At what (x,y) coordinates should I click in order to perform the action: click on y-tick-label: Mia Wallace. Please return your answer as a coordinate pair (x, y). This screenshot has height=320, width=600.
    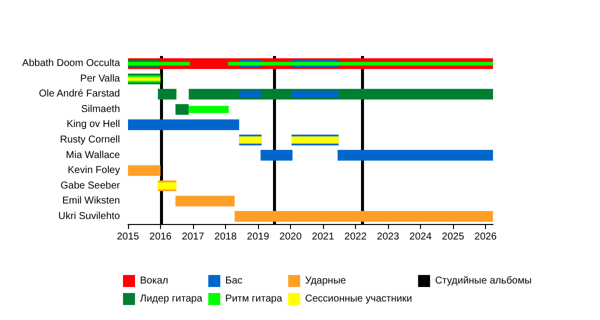
    Looking at the image, I should click on (93, 155).